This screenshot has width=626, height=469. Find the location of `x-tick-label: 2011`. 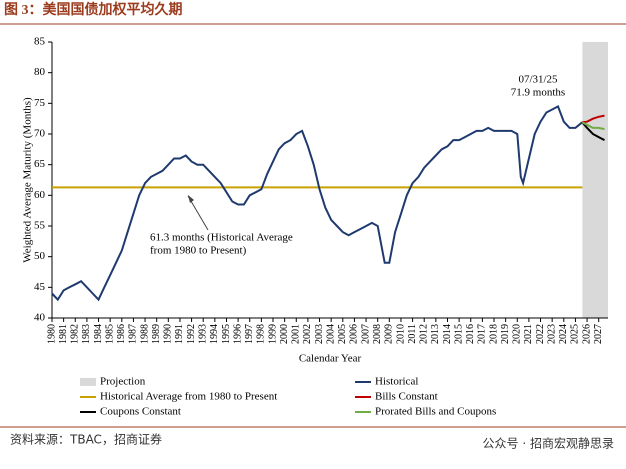

x-tick-label: 2011 is located at coordinates (412, 334).